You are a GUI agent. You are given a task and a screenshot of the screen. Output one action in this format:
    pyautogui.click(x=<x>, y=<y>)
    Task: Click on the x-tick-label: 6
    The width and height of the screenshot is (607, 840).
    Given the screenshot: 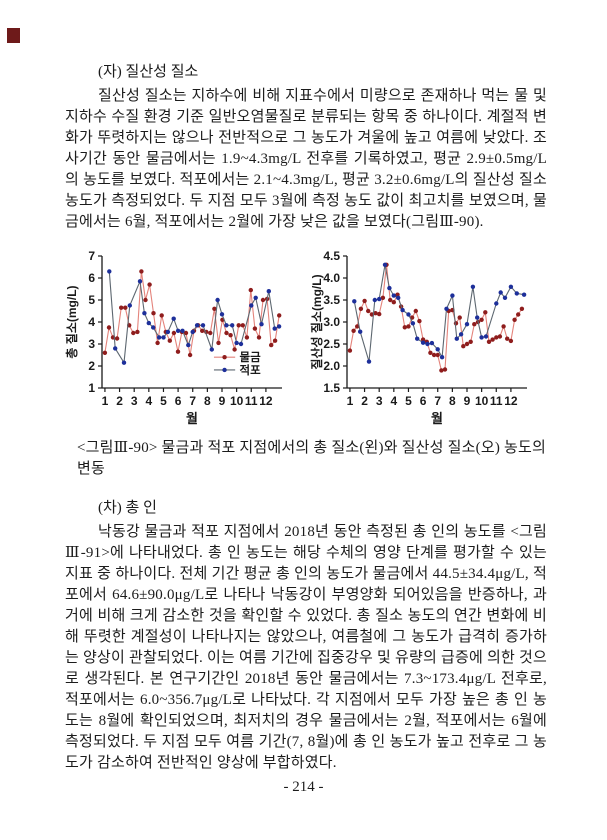 What is the action you would take?
    pyautogui.click(x=178, y=401)
    